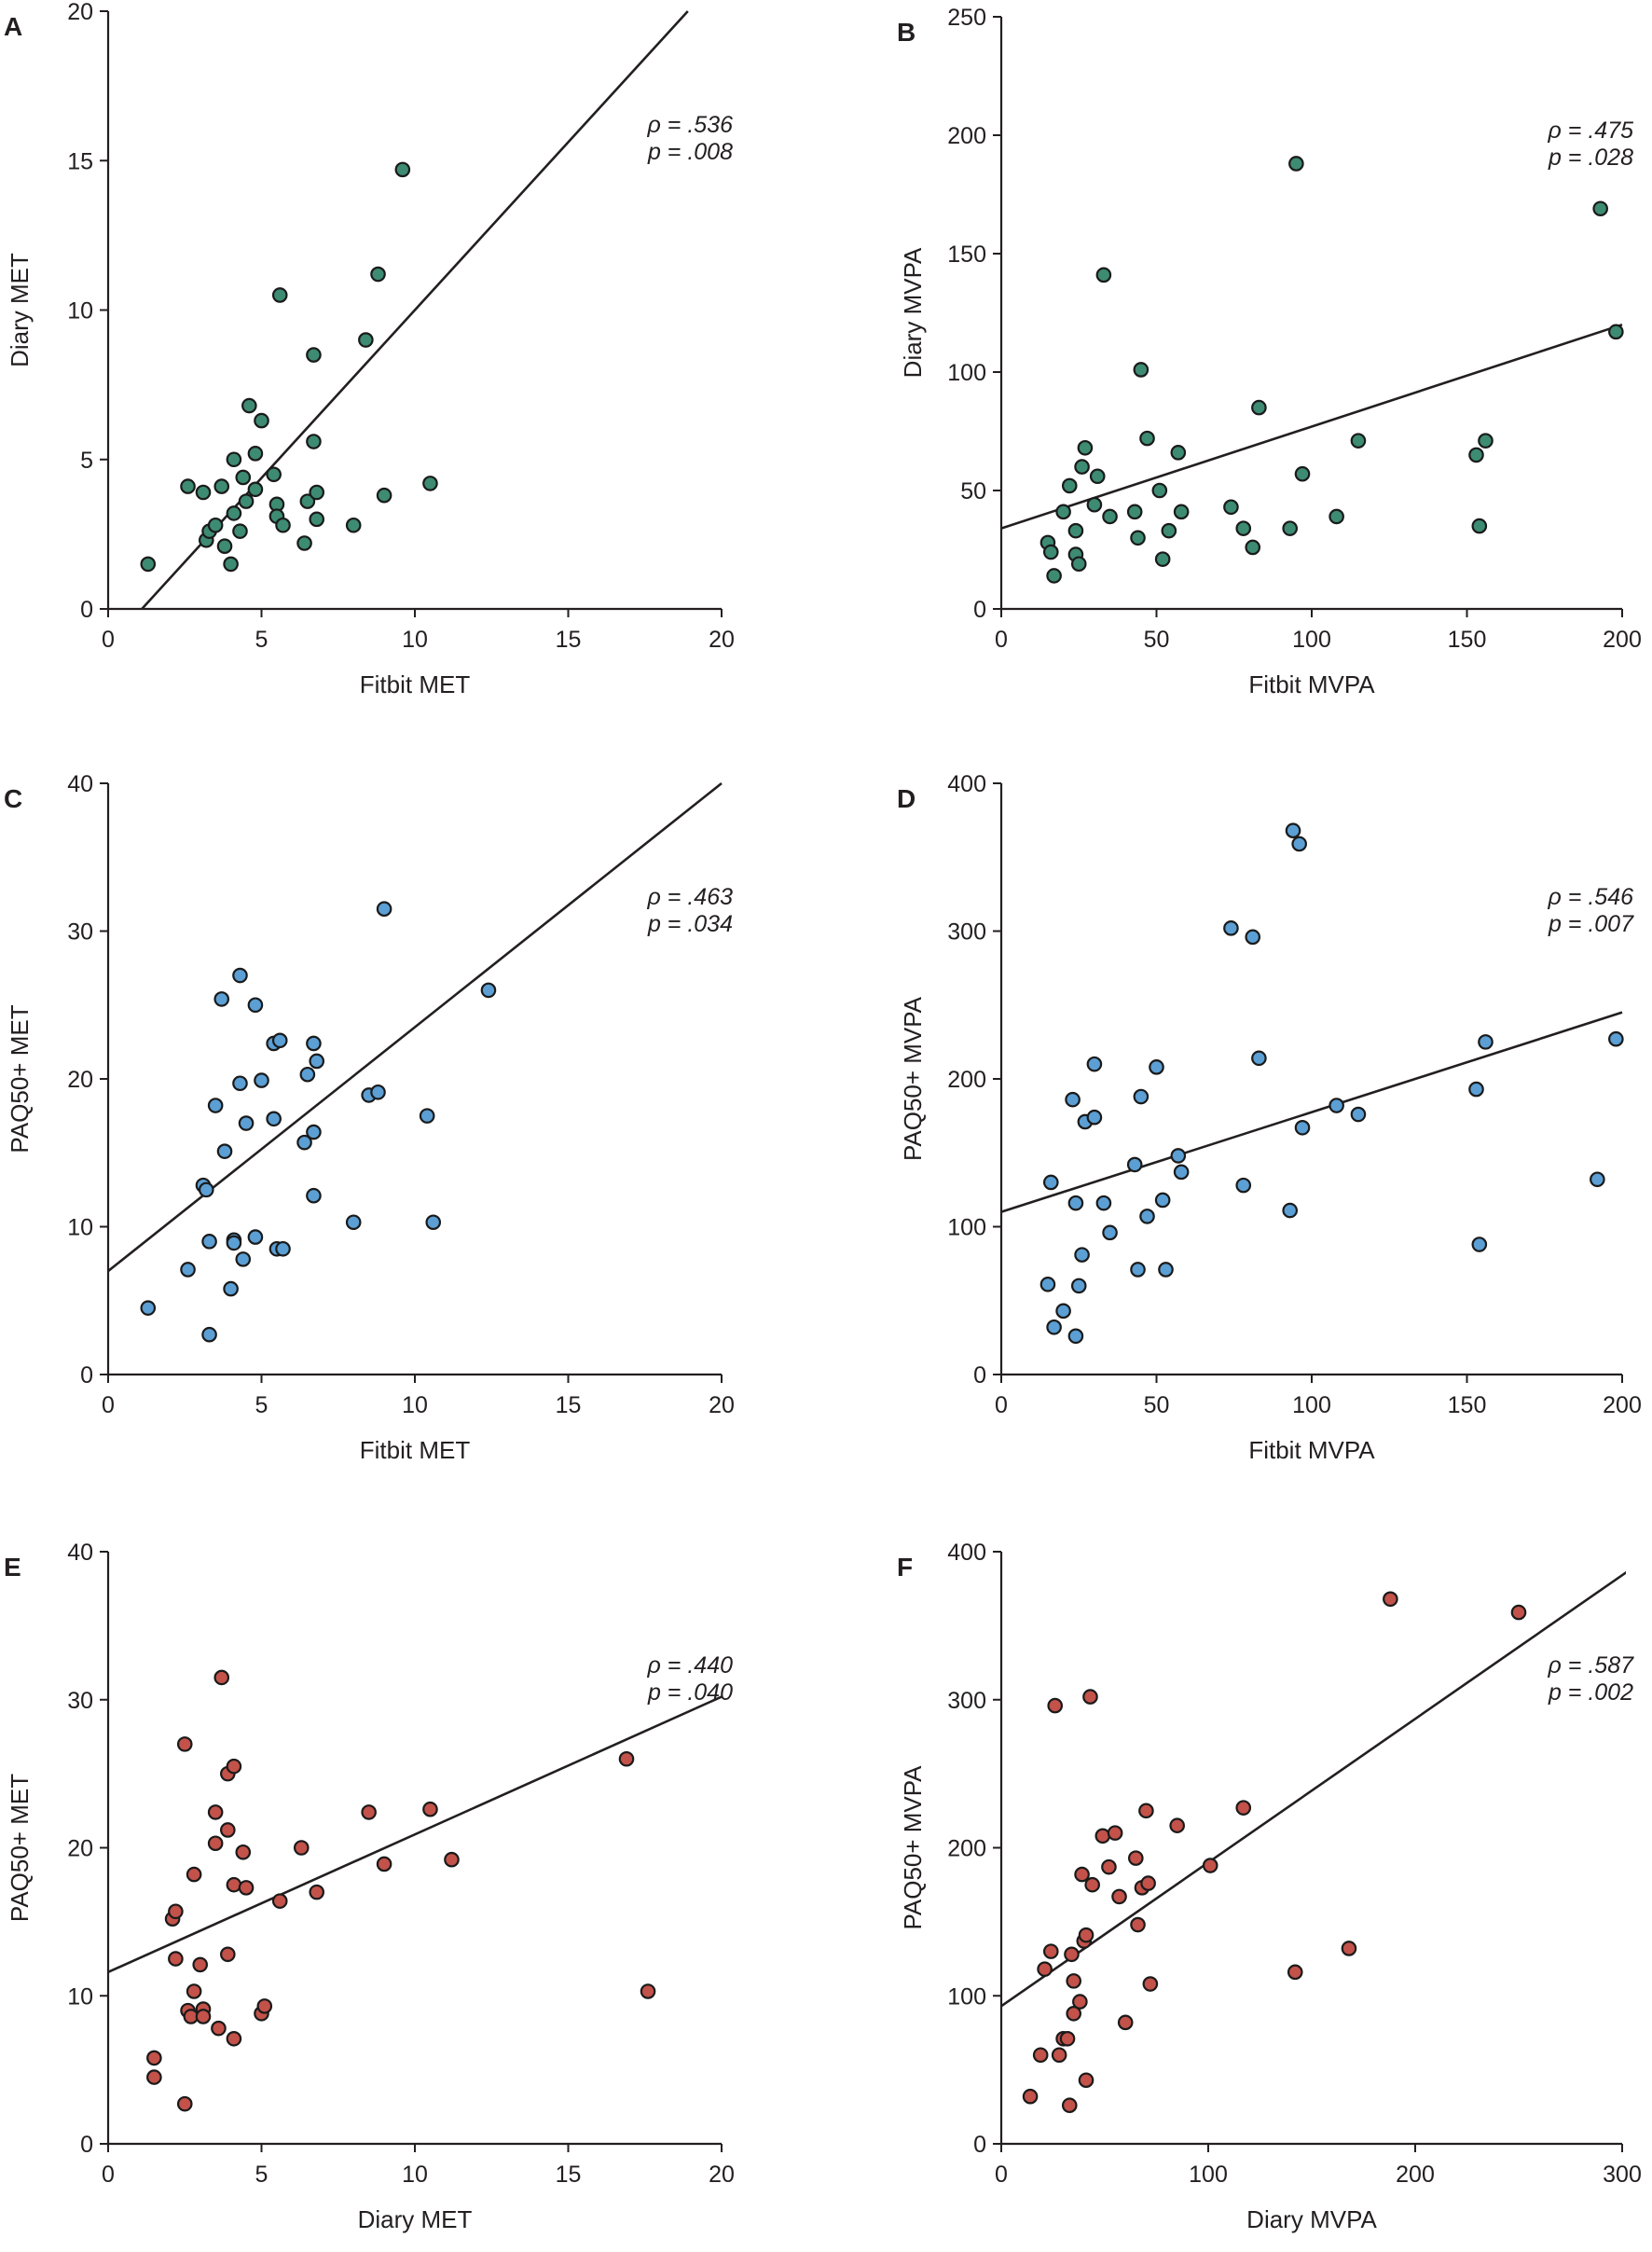 This screenshot has height=2252, width=1652. Describe the element at coordinates (722, 1405) in the screenshot. I see `x-tick-label-c: 20` at that location.